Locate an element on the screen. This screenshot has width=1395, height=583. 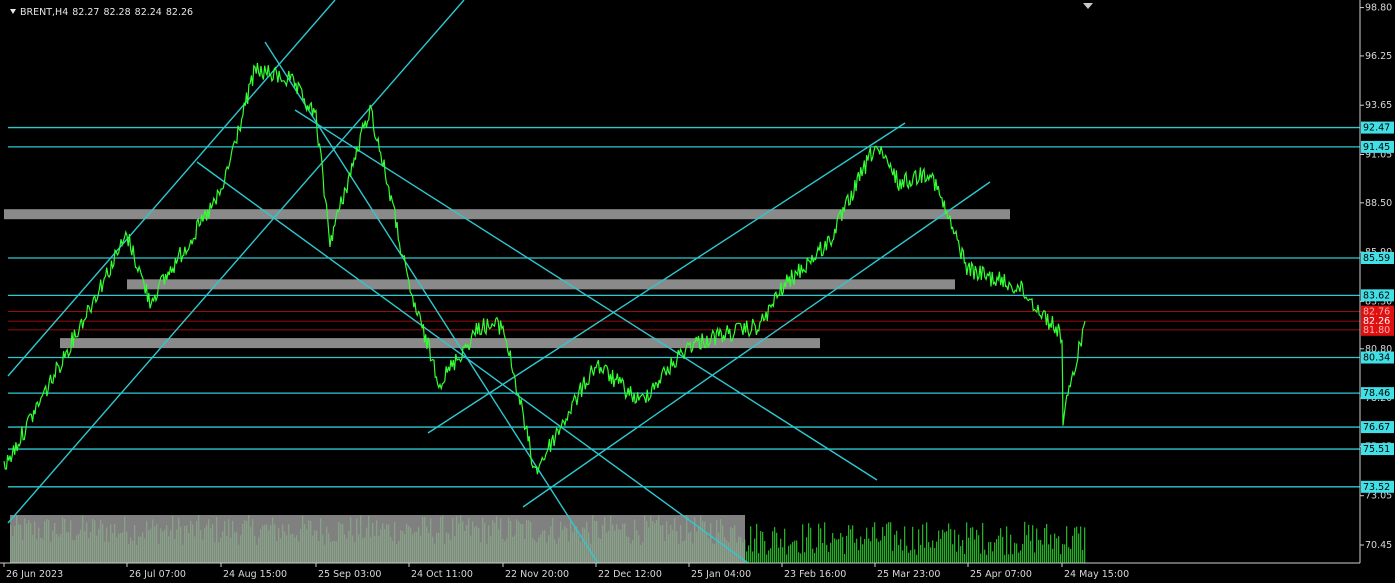
time-axis-label: 22 Dec 12:00 is located at coordinates (630, 574).